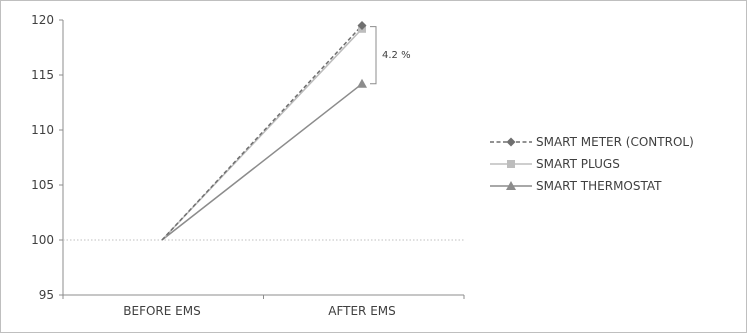 This screenshot has height=333, width=747. Describe the element at coordinates (373, 55) in the screenshot. I see `annotation-bracket` at that location.